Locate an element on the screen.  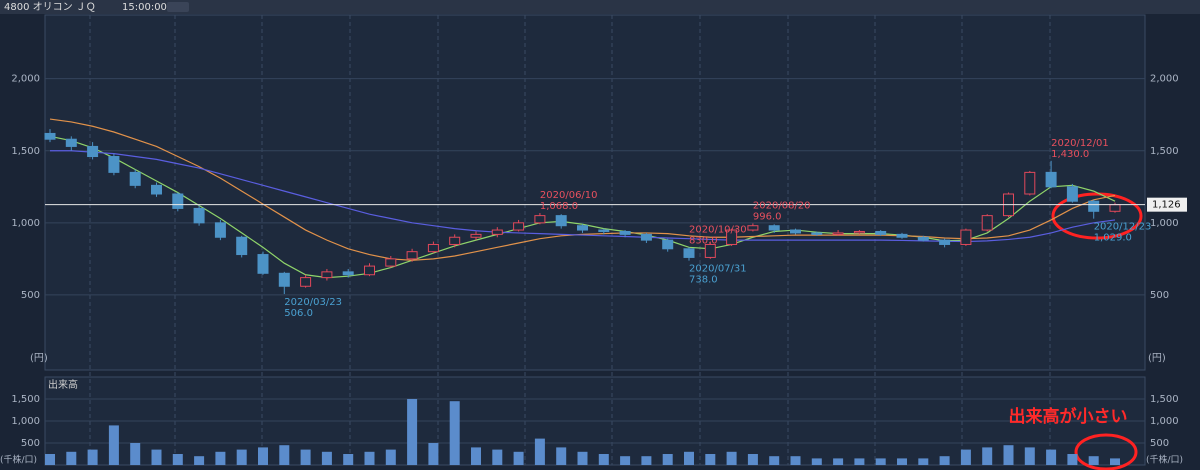
info-button is located at coordinates (178, 7).